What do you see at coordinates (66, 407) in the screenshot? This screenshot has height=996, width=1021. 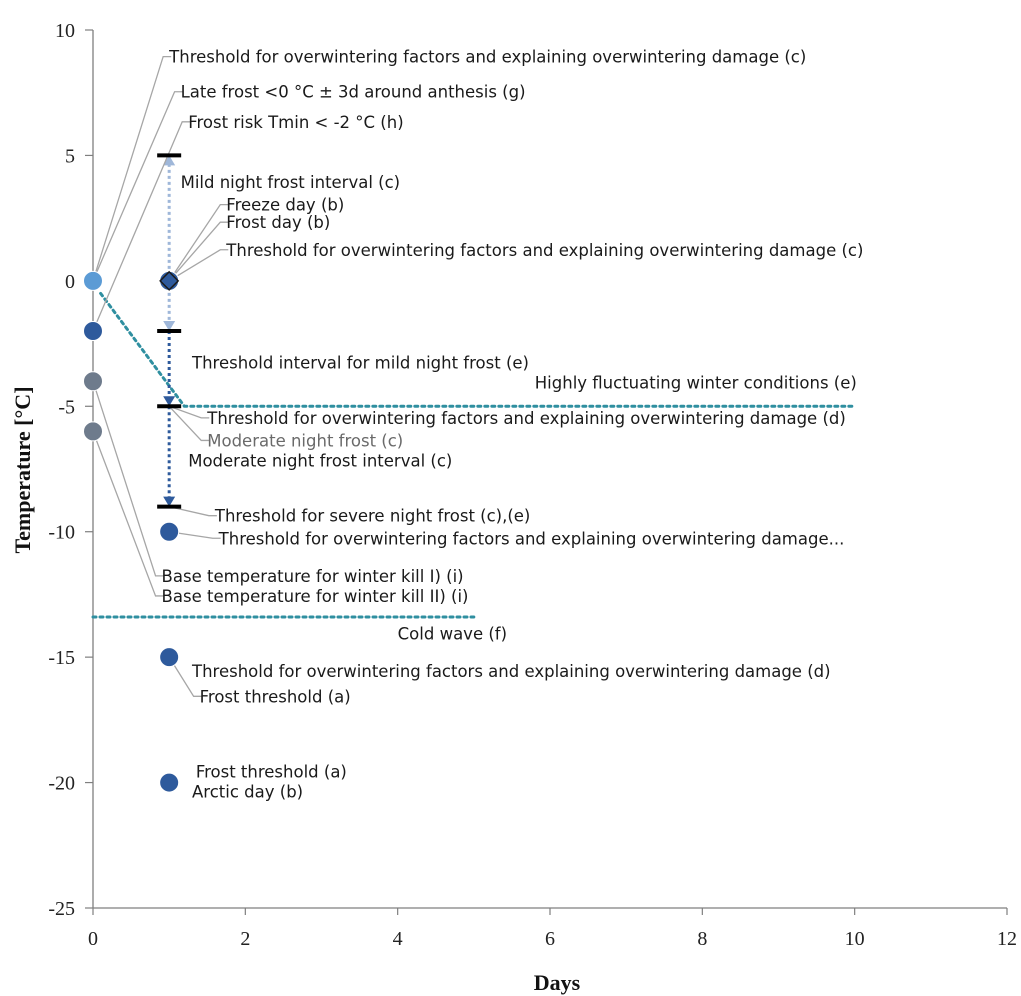 I see `y-tick-label: -5` at bounding box center [66, 407].